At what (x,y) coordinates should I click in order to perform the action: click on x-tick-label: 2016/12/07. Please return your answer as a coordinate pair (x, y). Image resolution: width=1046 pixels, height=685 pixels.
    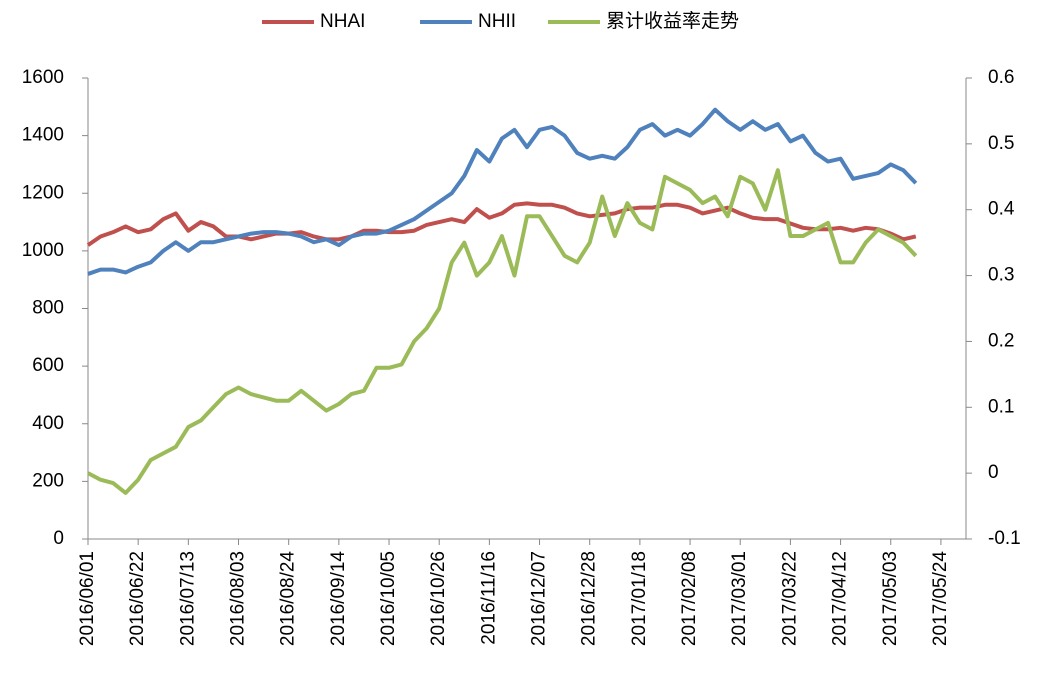
    Looking at the image, I should click on (539, 598).